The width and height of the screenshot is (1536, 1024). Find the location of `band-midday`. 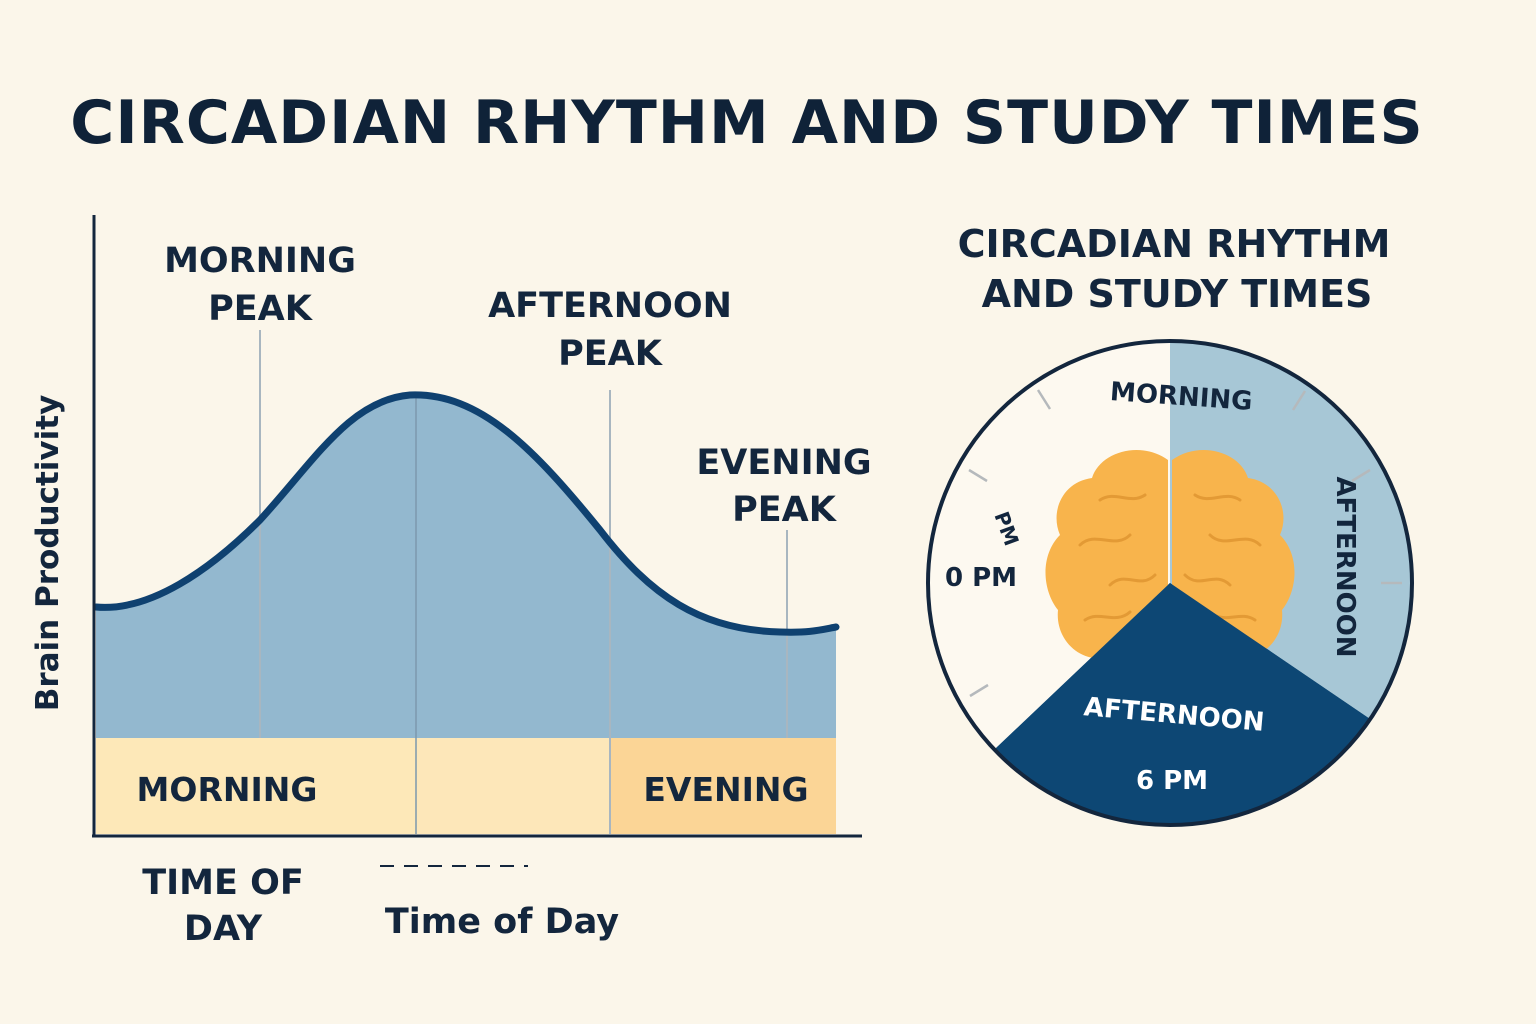

band-midday is located at coordinates (513, 786).